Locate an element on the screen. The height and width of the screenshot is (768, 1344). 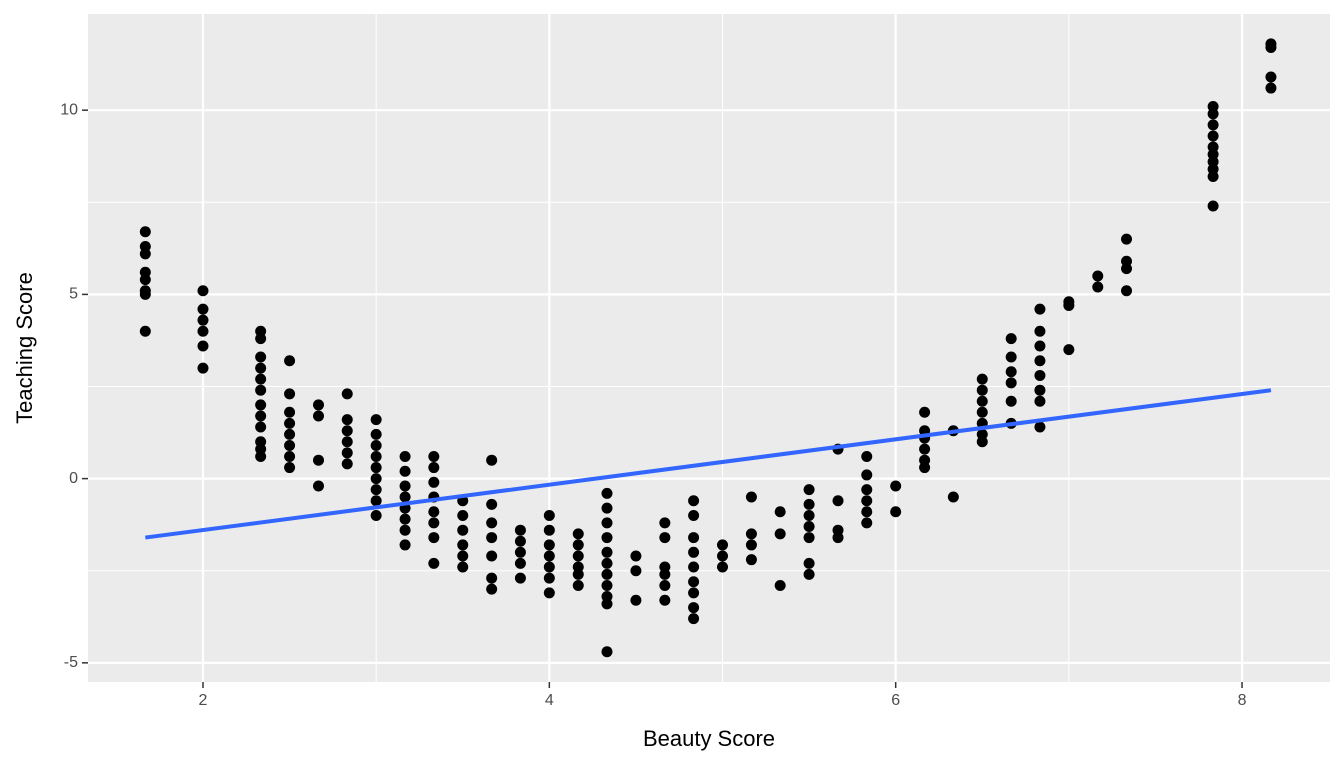
x-tick-label: 6 is located at coordinates (895, 700).